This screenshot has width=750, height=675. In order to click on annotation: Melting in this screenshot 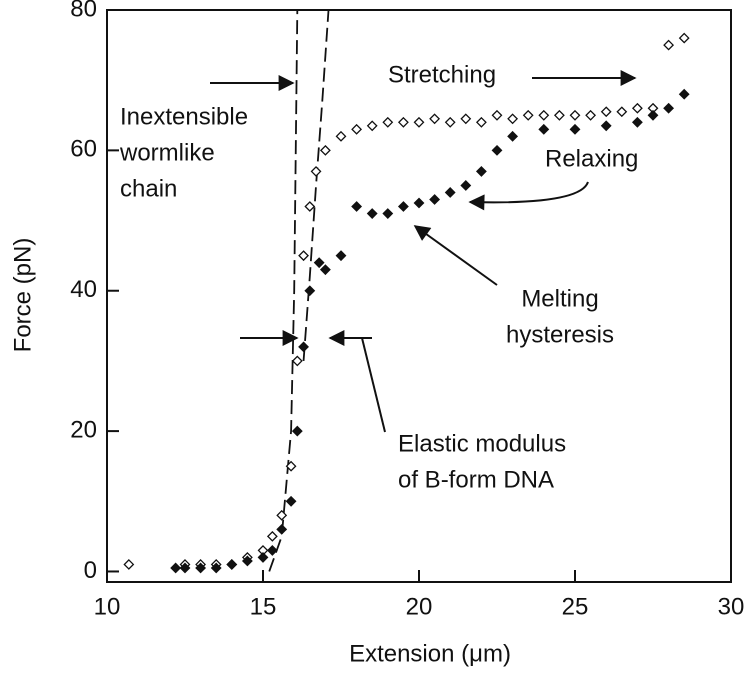, I will do `click(559, 298)`.